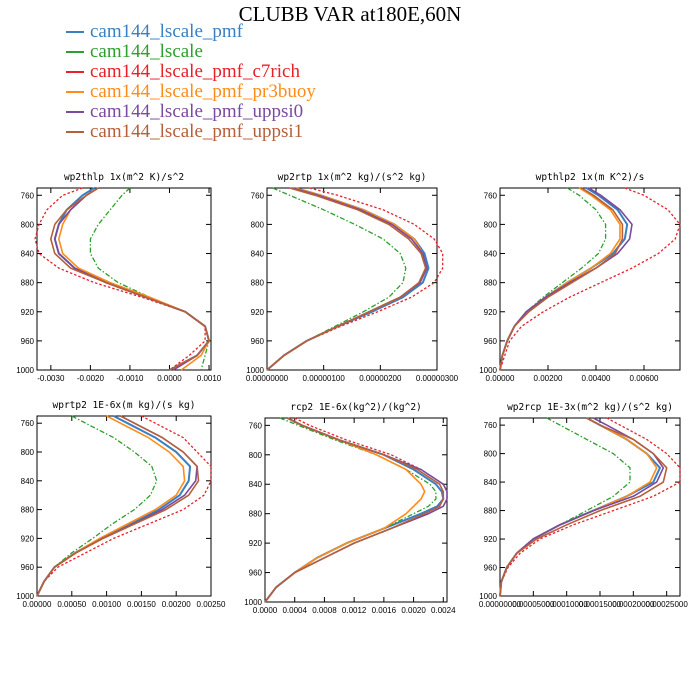 This screenshot has width=700, height=700. What do you see at coordinates (209, 378) in the screenshot?
I see `x-tick-label: 0.0010` at bounding box center [209, 378].